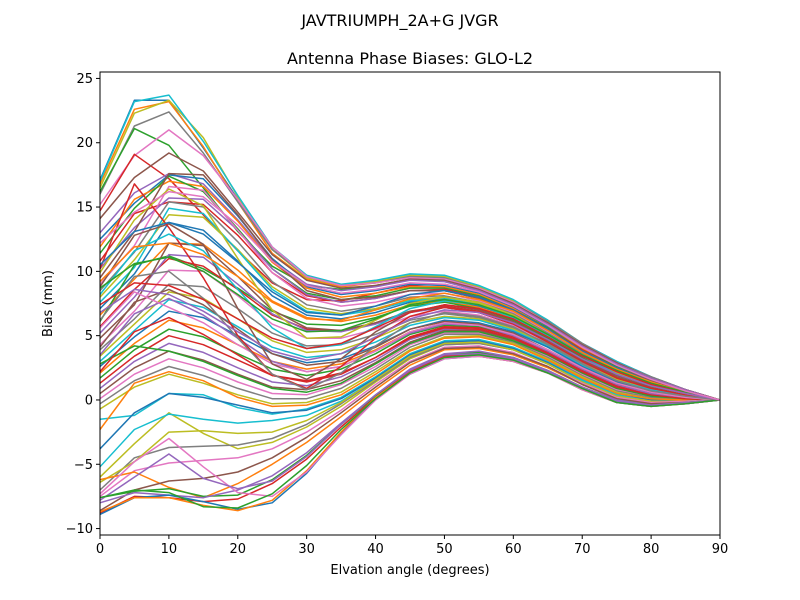 The width and height of the screenshot is (800, 600). I want to click on x-tick-label: 70, so click(582, 549).